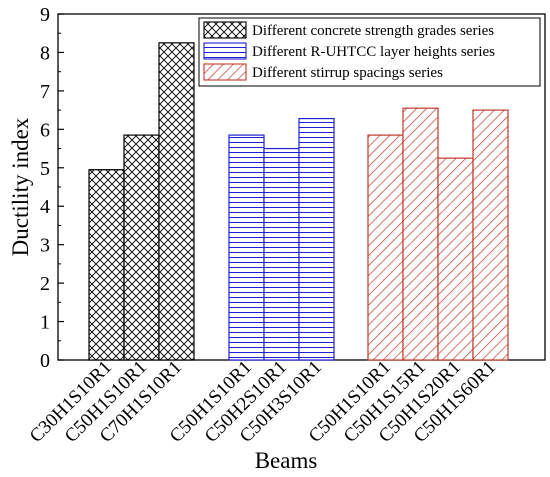 This screenshot has width=550, height=477. What do you see at coordinates (347, 73) in the screenshot?
I see `legend-label: Different stirrup spacings series` at bounding box center [347, 73].